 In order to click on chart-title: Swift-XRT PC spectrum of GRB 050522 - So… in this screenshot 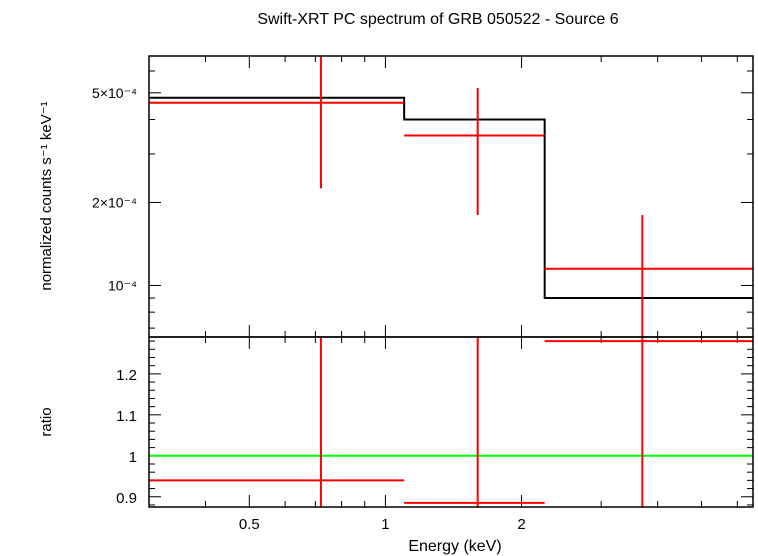, I will do `click(437, 19)`.